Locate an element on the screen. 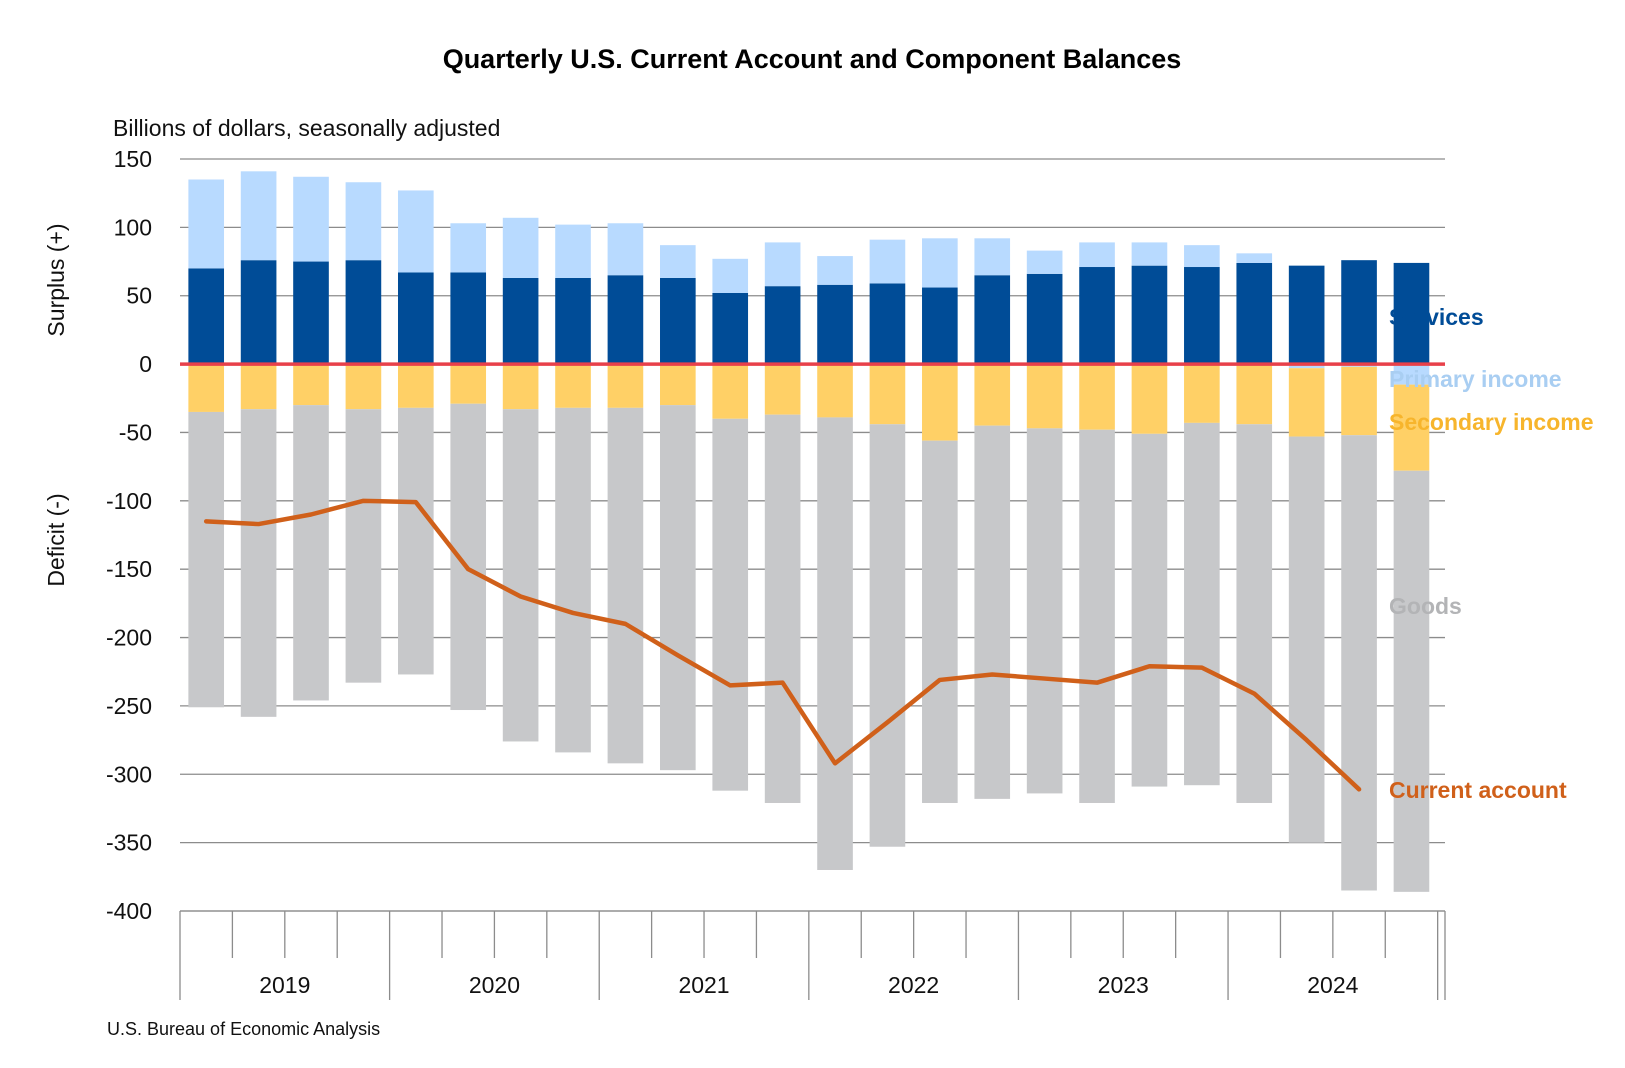 The image size is (1625, 1068). legend-primary-income: Primary income is located at coordinates (1475, 379).